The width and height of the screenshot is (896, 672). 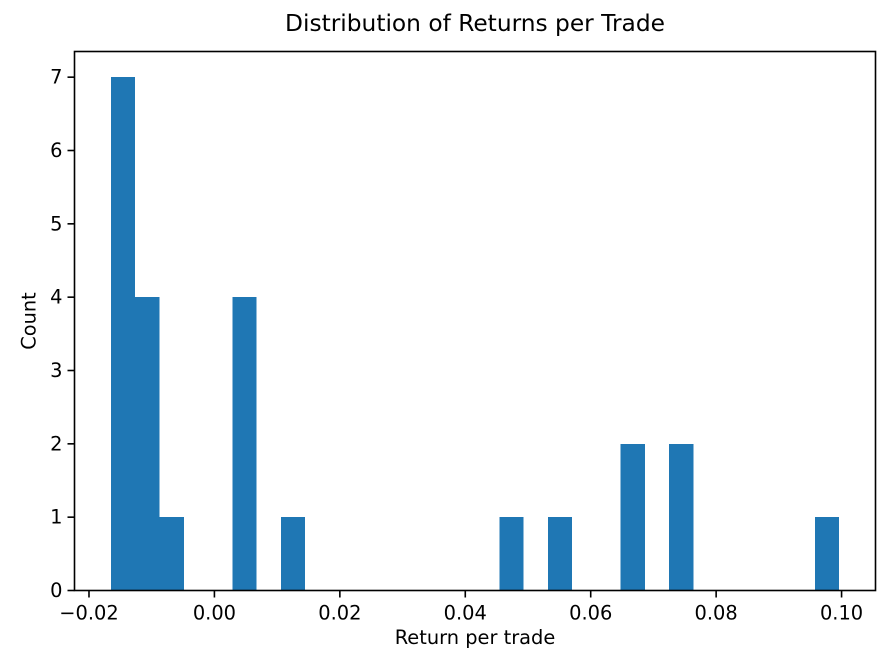 What do you see at coordinates (465, 613) in the screenshot?
I see `x-tick-label: 0.04` at bounding box center [465, 613].